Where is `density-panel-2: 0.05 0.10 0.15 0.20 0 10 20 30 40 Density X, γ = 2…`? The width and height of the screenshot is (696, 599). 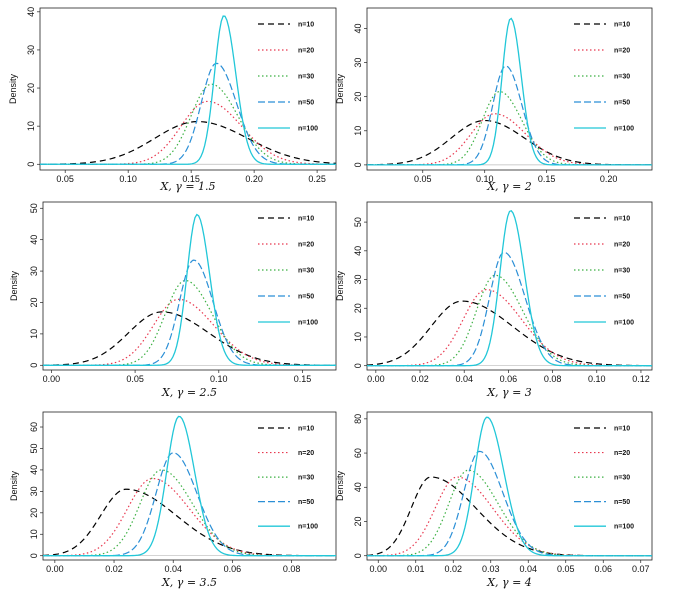
density-panel-2: 0.05 0.10 0.15 0.20 0 10 20 30 40 Density X, γ = 2… is located at coordinates (494, 100).